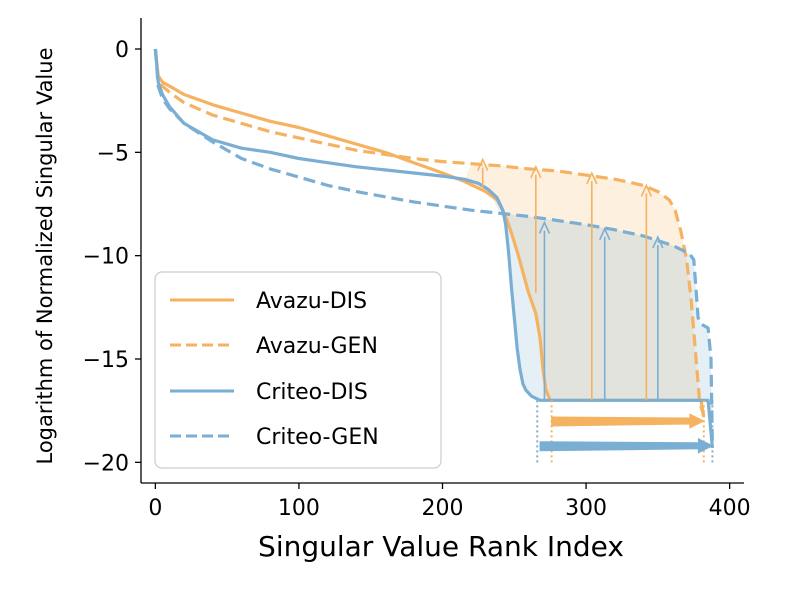 This screenshot has height=594, width=793. Describe the element at coordinates (628, 421) in the screenshot. I see `rank-arrow-avazu` at that location.